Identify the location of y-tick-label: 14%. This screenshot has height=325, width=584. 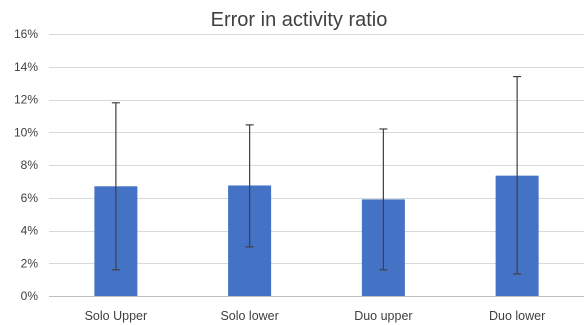
(26, 67).